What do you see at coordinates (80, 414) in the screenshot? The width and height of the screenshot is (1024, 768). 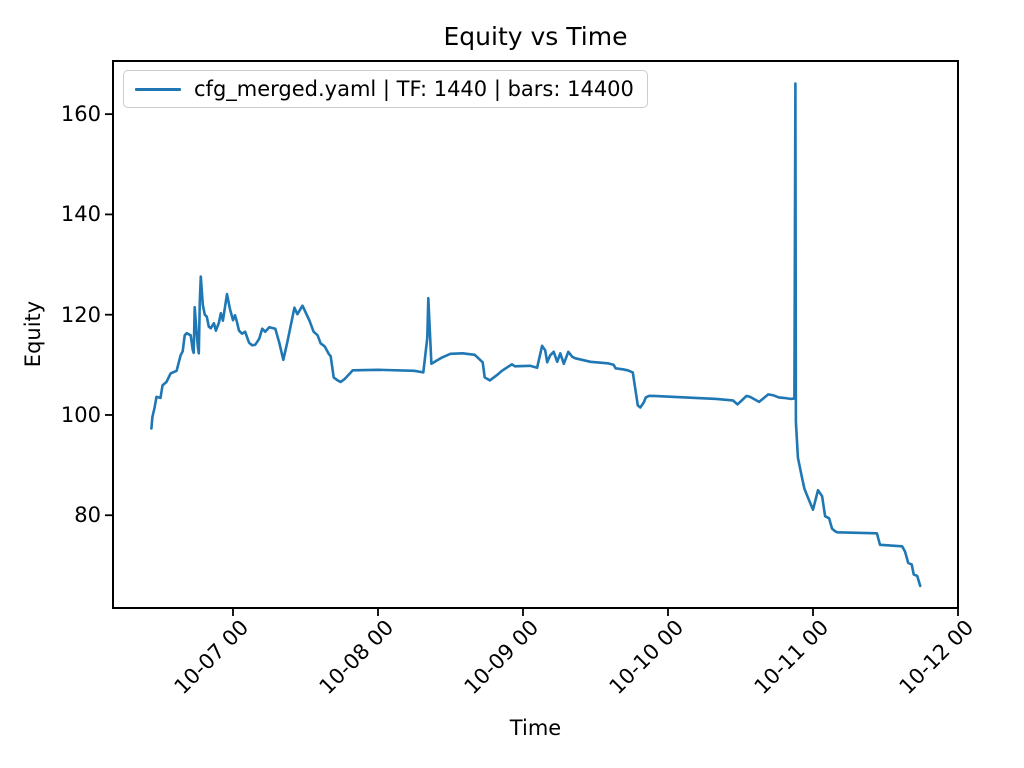 I see `y-tick-label: 100` at bounding box center [80, 414].